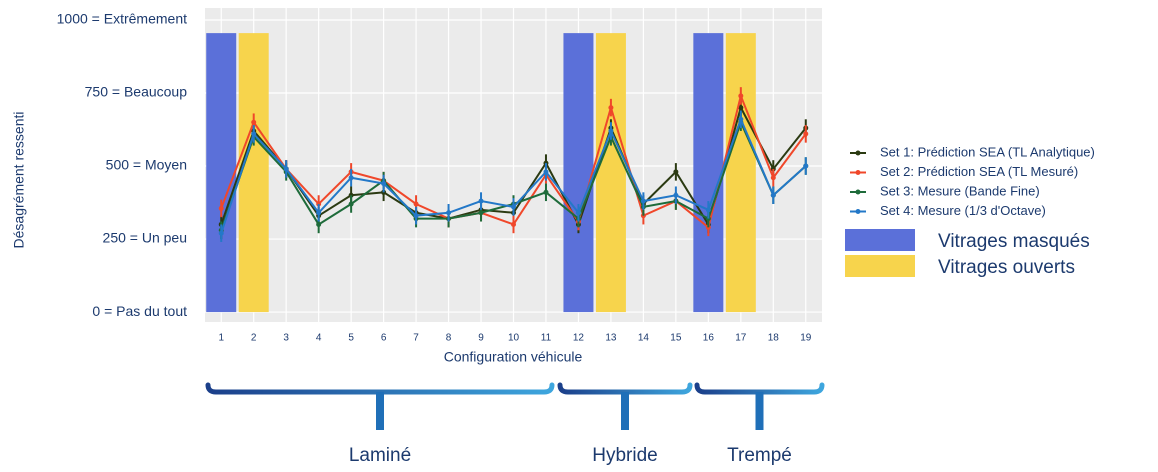 The image size is (1158, 472). Describe the element at coordinates (806, 338) in the screenshot. I see `x-tick-label: 19` at that location.